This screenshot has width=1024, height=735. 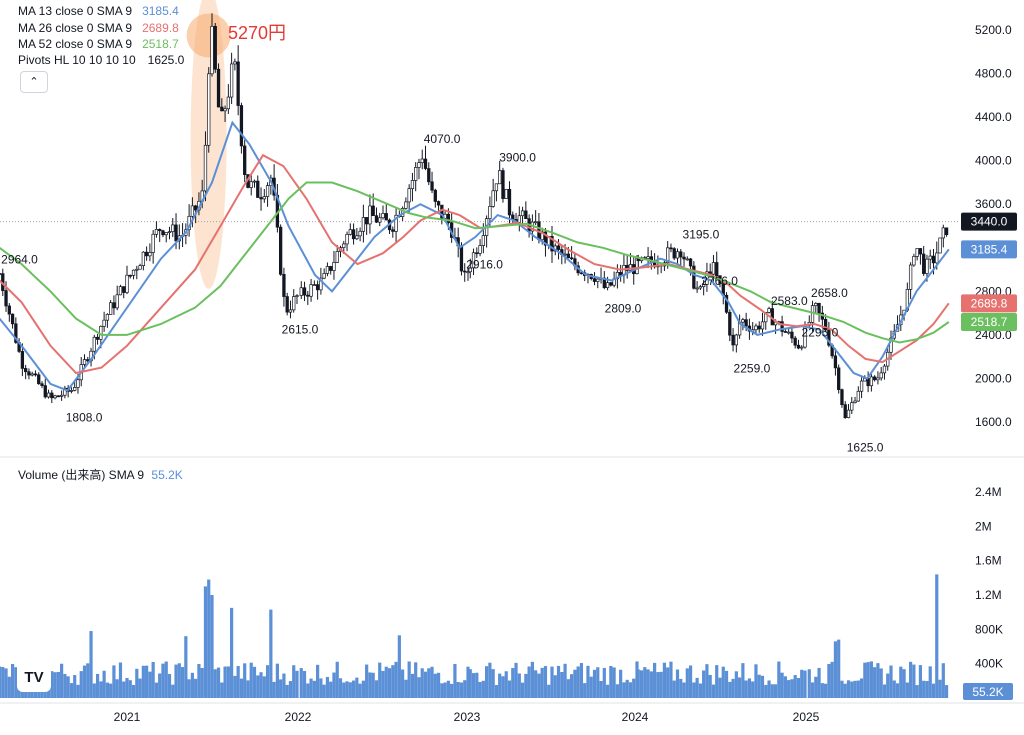 What do you see at coordinates (75, 28) in the screenshot?
I see `legend-ma26-label: MA 26 close 0 SMA 9` at bounding box center [75, 28].